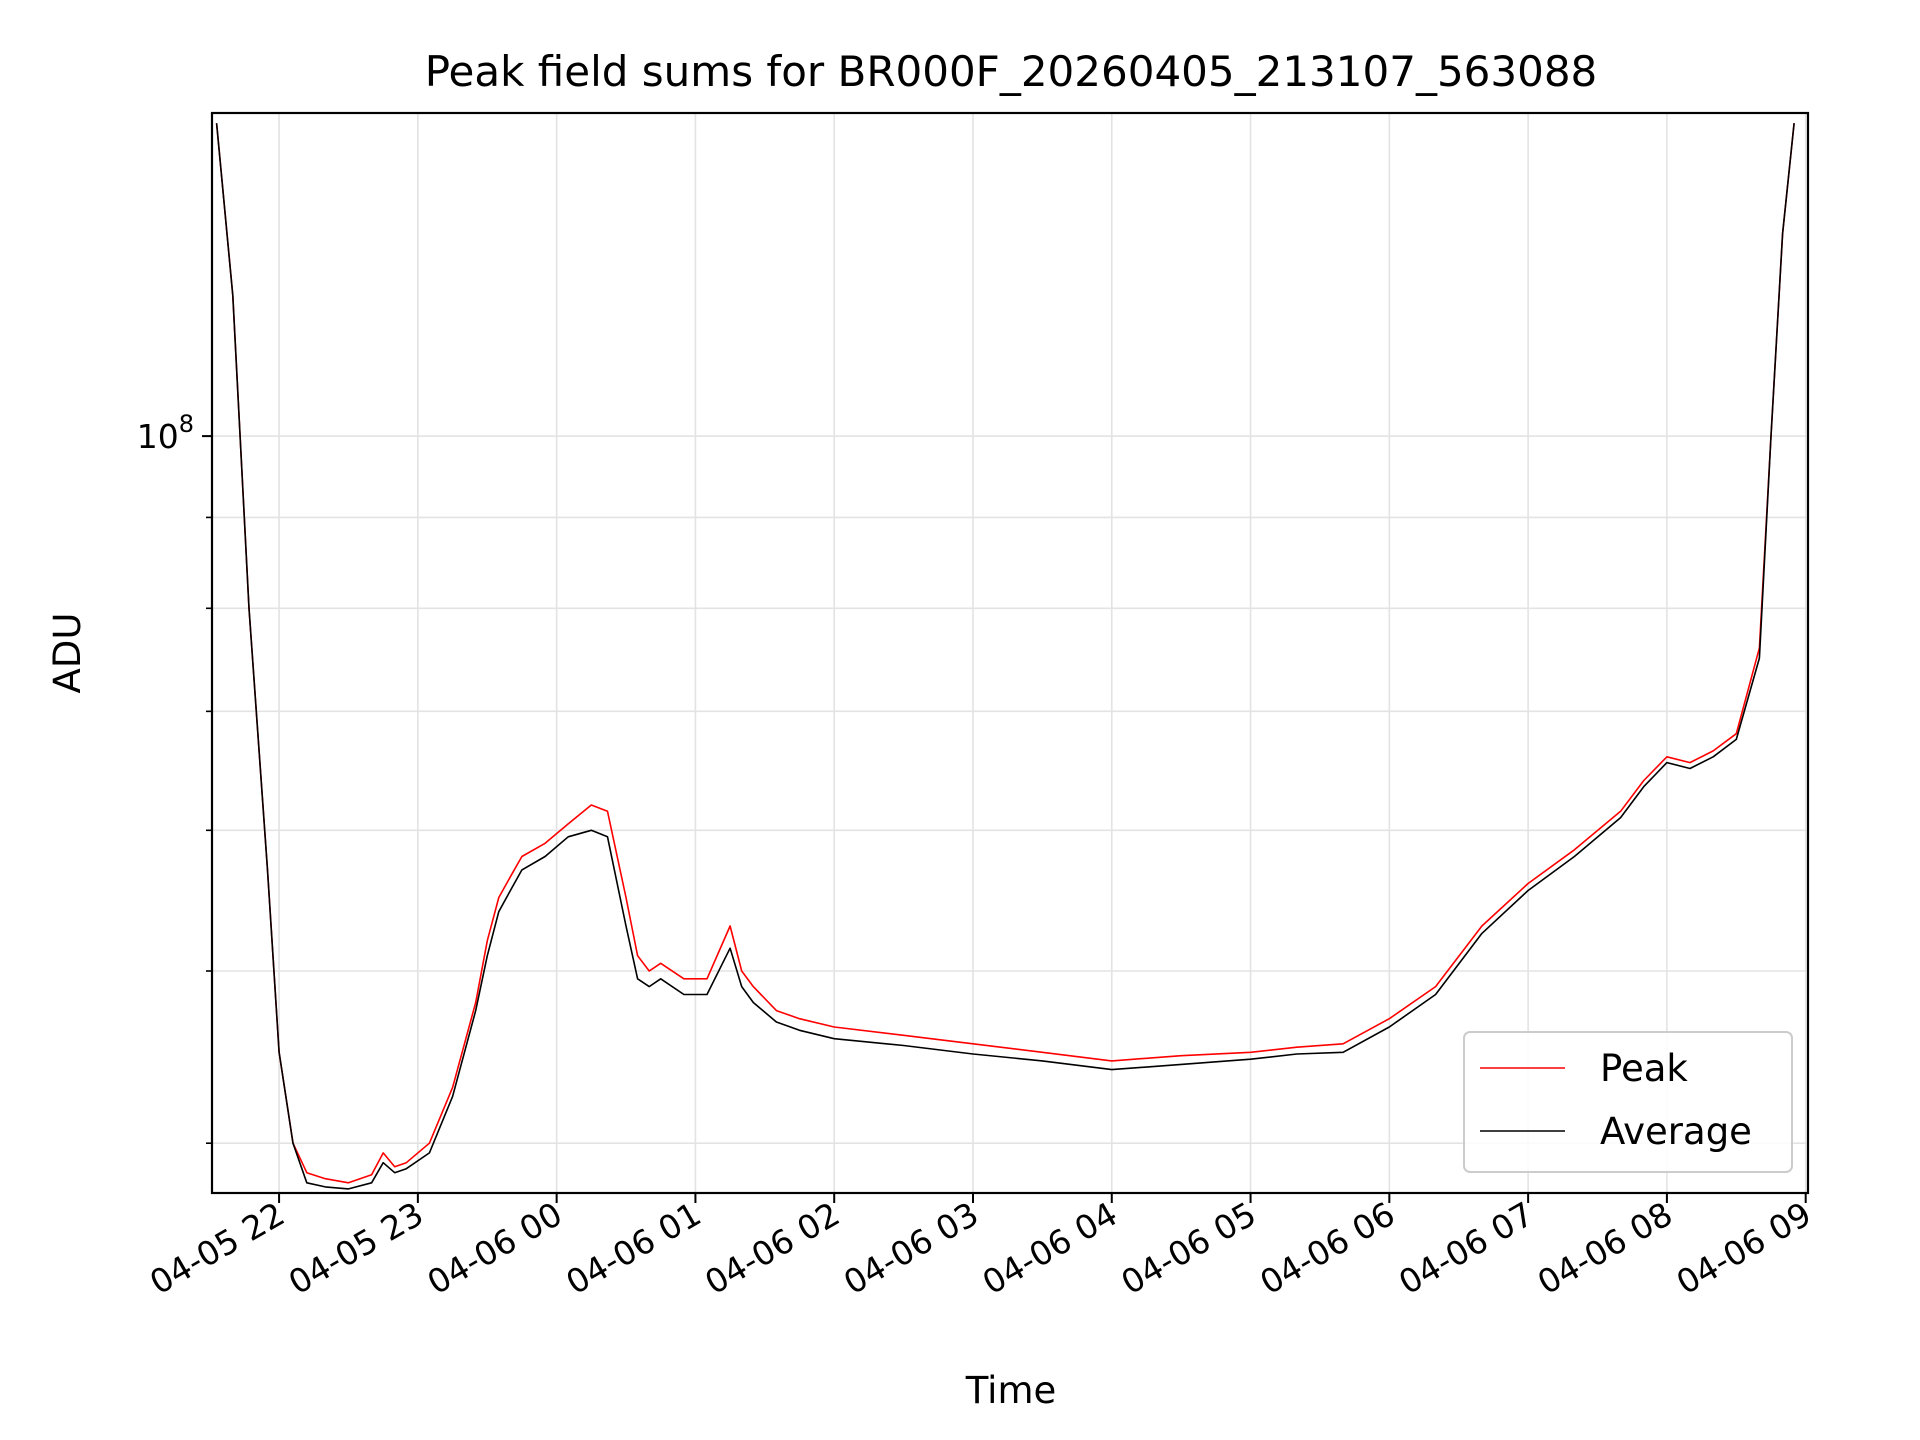 Image resolution: width=1920 pixels, height=1440 pixels. Describe the element at coordinates (1744, 1248) in the screenshot. I see `x-tick-label: 04-06 09` at that location.